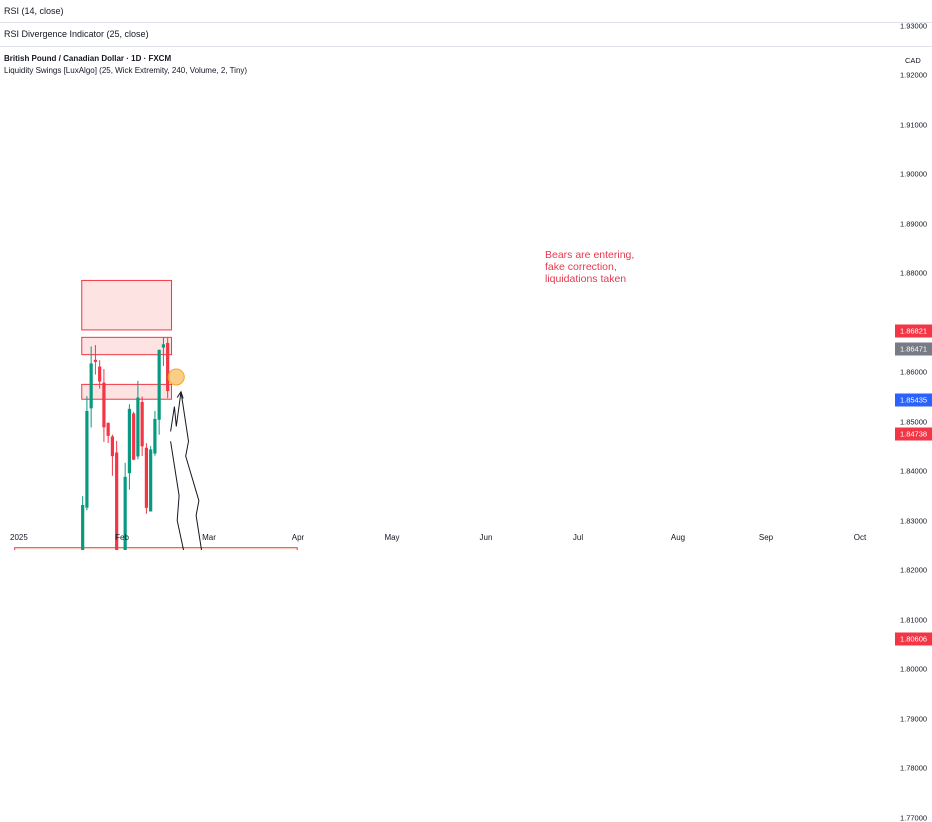  Describe the element at coordinates (913, 75) in the screenshot. I see `price-tick-label: 1.92000` at that location.